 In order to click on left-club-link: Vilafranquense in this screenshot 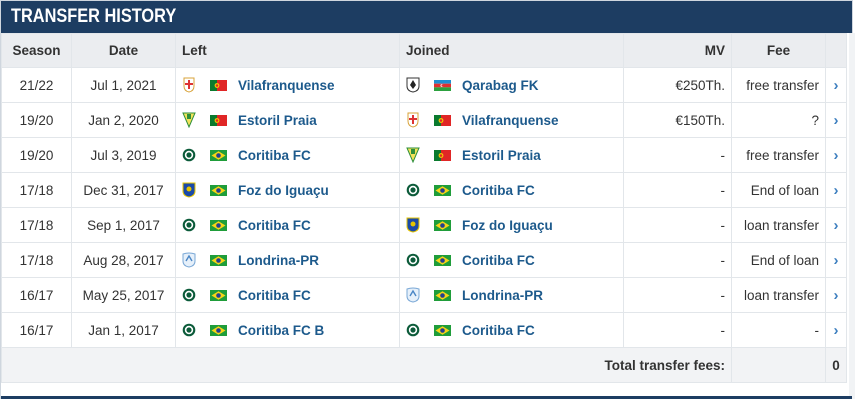, I will do `click(286, 85)`.